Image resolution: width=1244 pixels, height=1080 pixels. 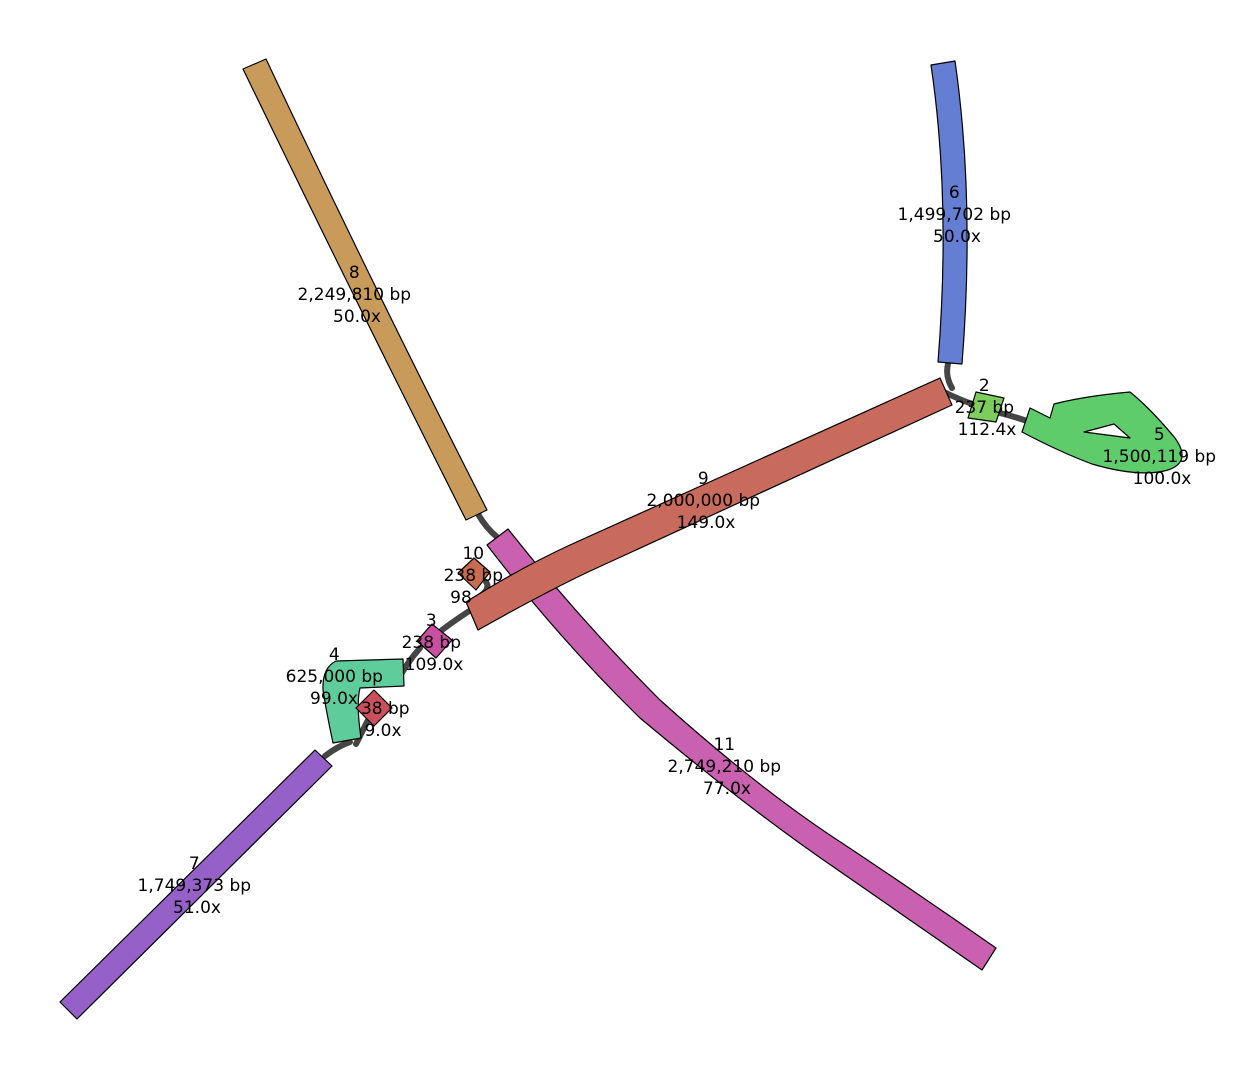 I want to click on node-3-length: 238 bp, so click(x=431, y=643).